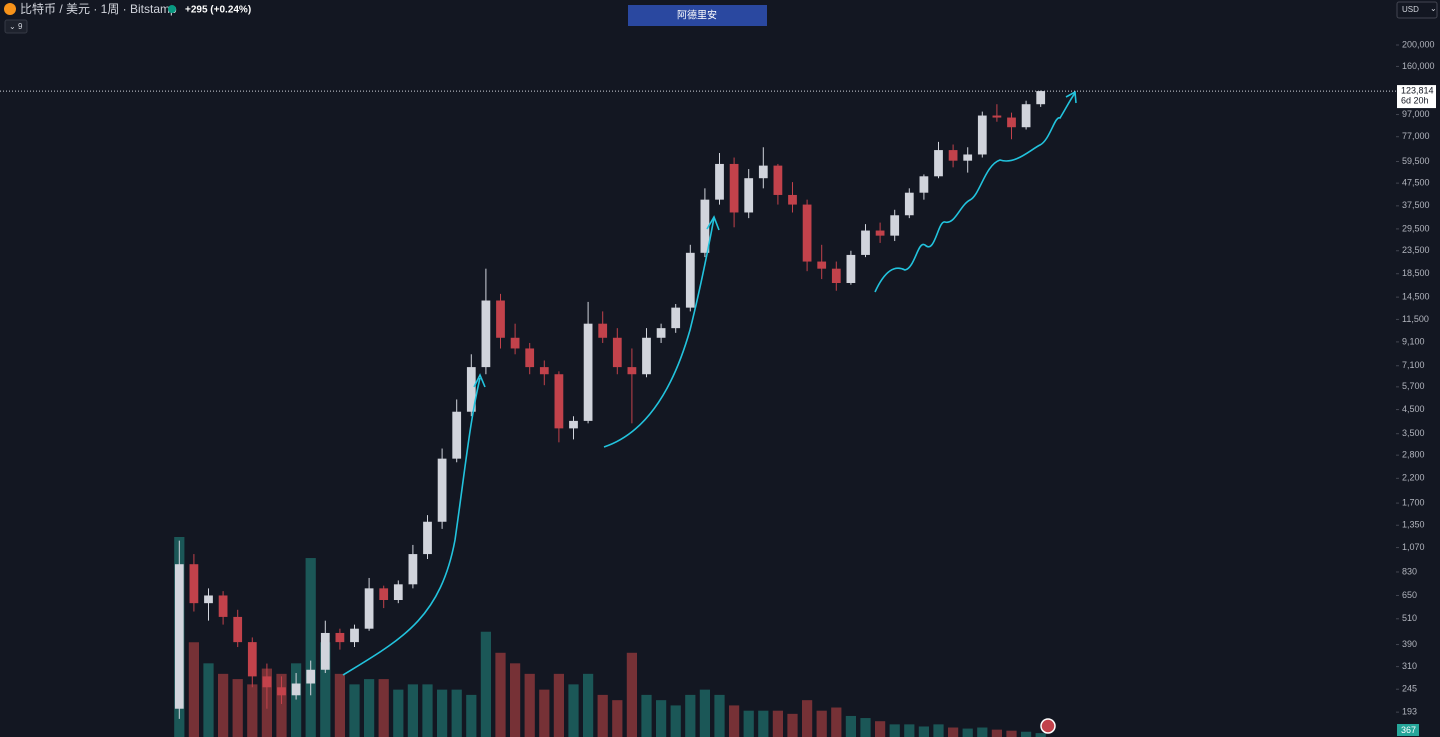  Describe the element at coordinates (1418, 44) in the screenshot. I see `y-tick-label: 200,000` at that location.